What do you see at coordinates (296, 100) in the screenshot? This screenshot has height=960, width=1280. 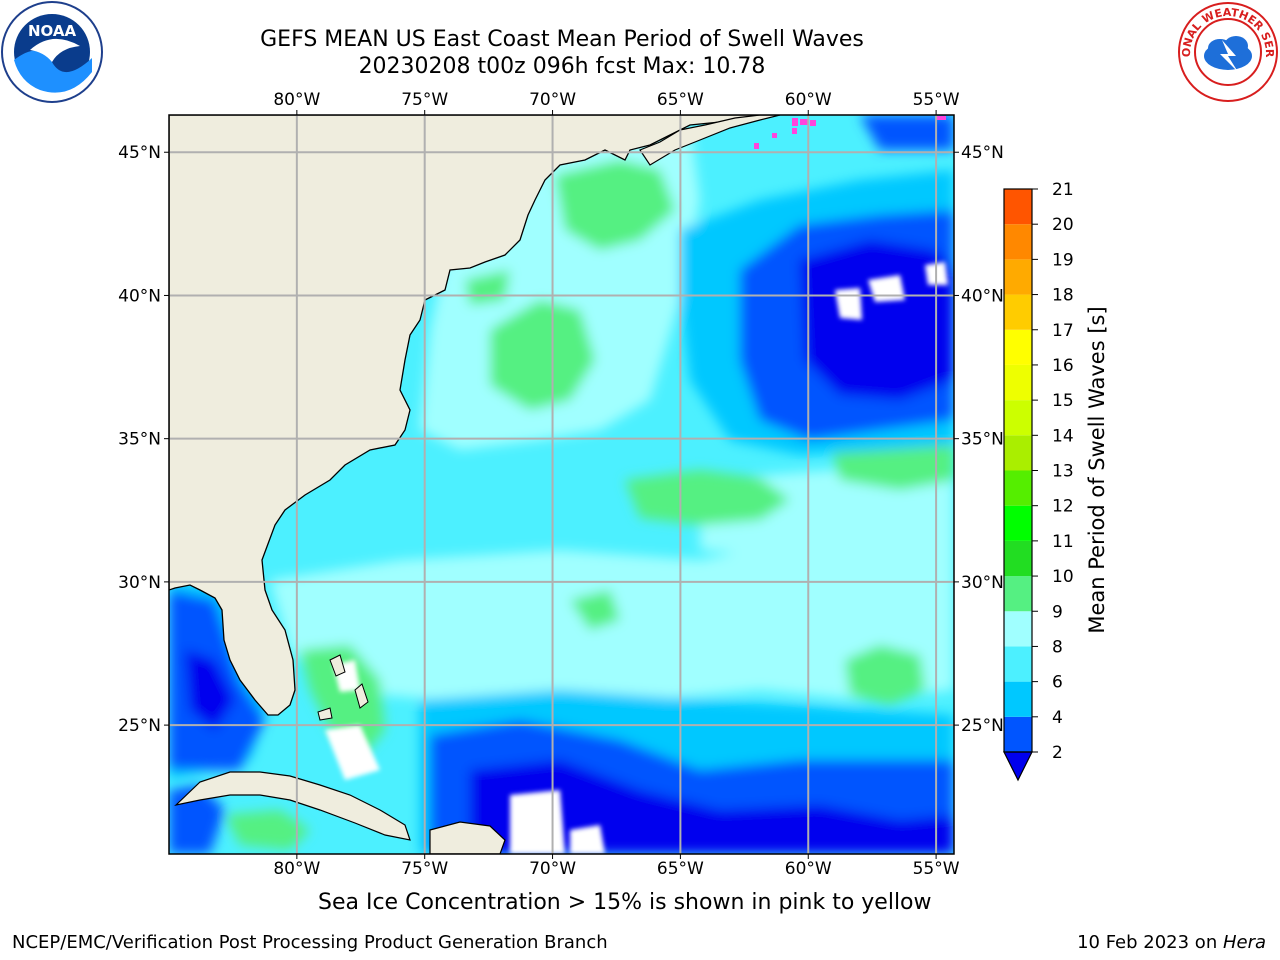 I see `lon-label-top: 80°W` at bounding box center [296, 100].